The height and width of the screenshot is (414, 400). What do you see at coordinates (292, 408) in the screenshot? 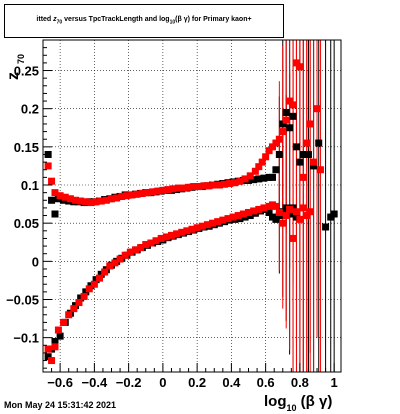
I see `x-axis-title-sub: 10` at bounding box center [292, 408].